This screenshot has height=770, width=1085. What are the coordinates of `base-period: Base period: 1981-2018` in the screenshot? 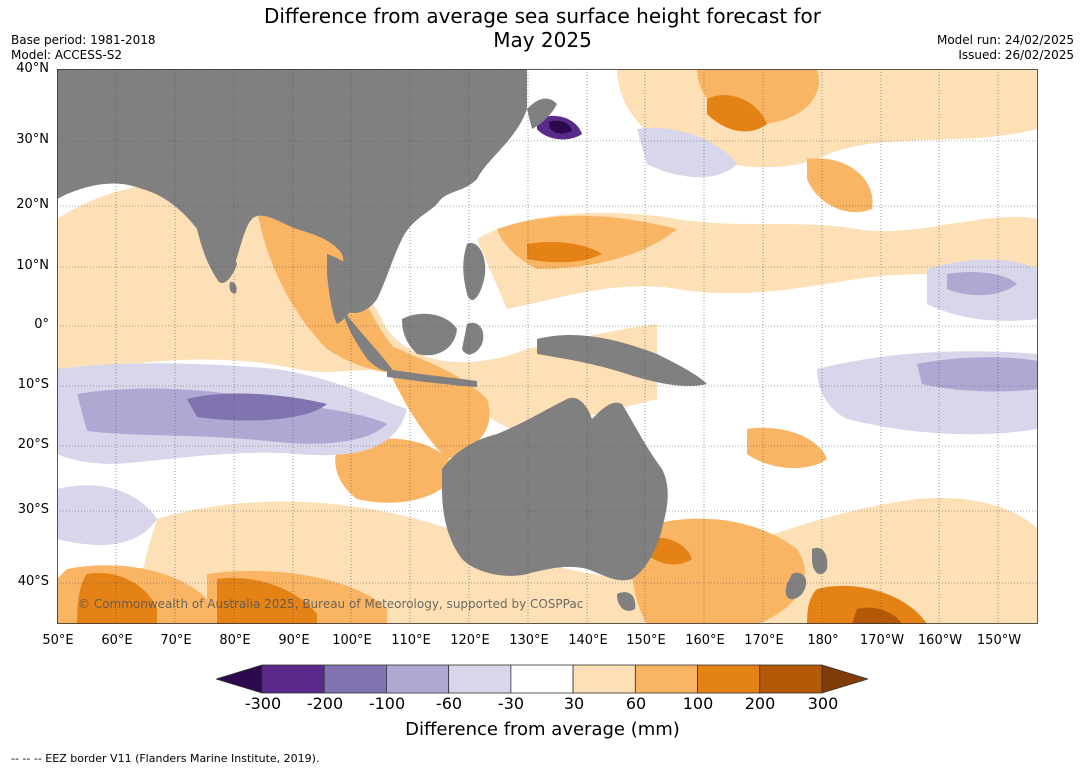 It's located at (83, 40).